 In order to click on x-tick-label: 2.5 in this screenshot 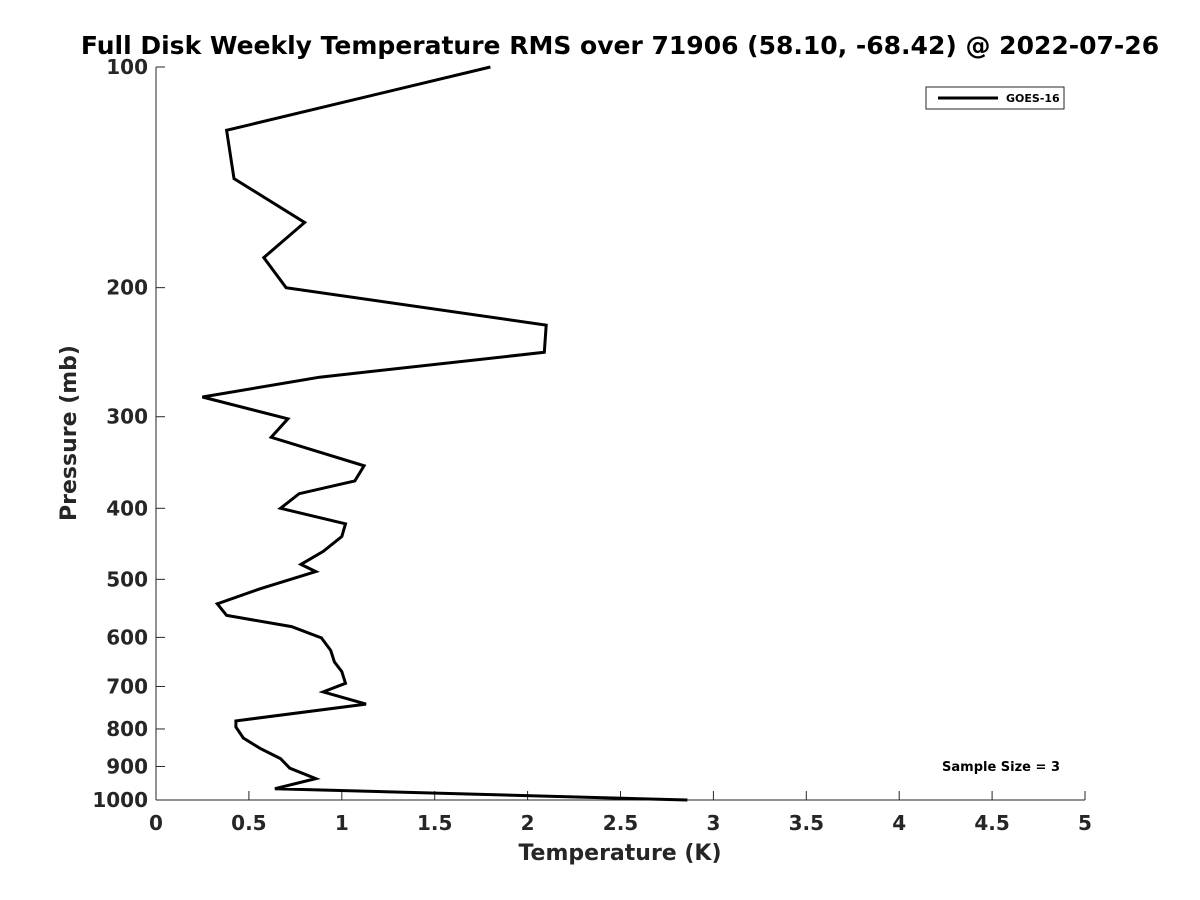, I will do `click(620, 823)`.